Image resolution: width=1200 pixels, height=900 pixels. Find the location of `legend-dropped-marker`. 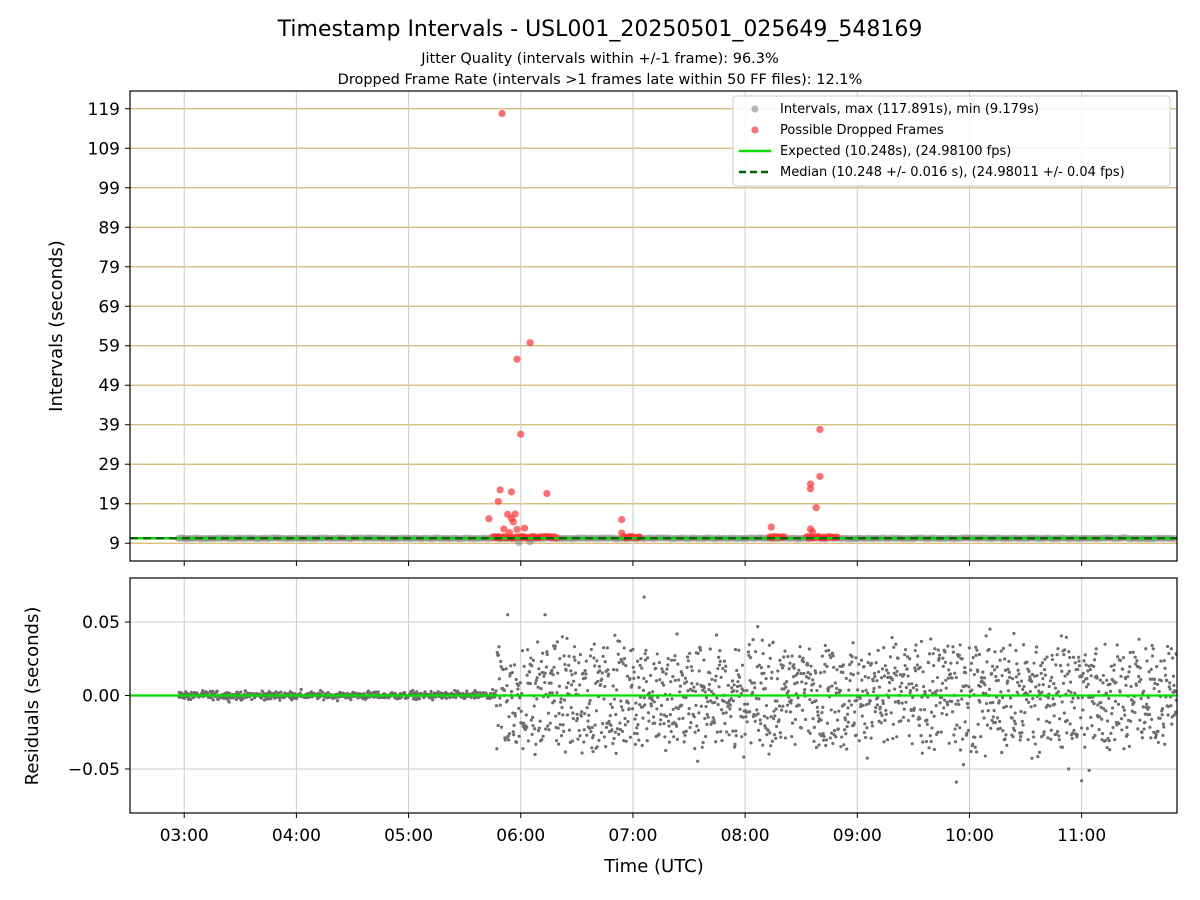

legend-dropped-marker is located at coordinates (755, 130).